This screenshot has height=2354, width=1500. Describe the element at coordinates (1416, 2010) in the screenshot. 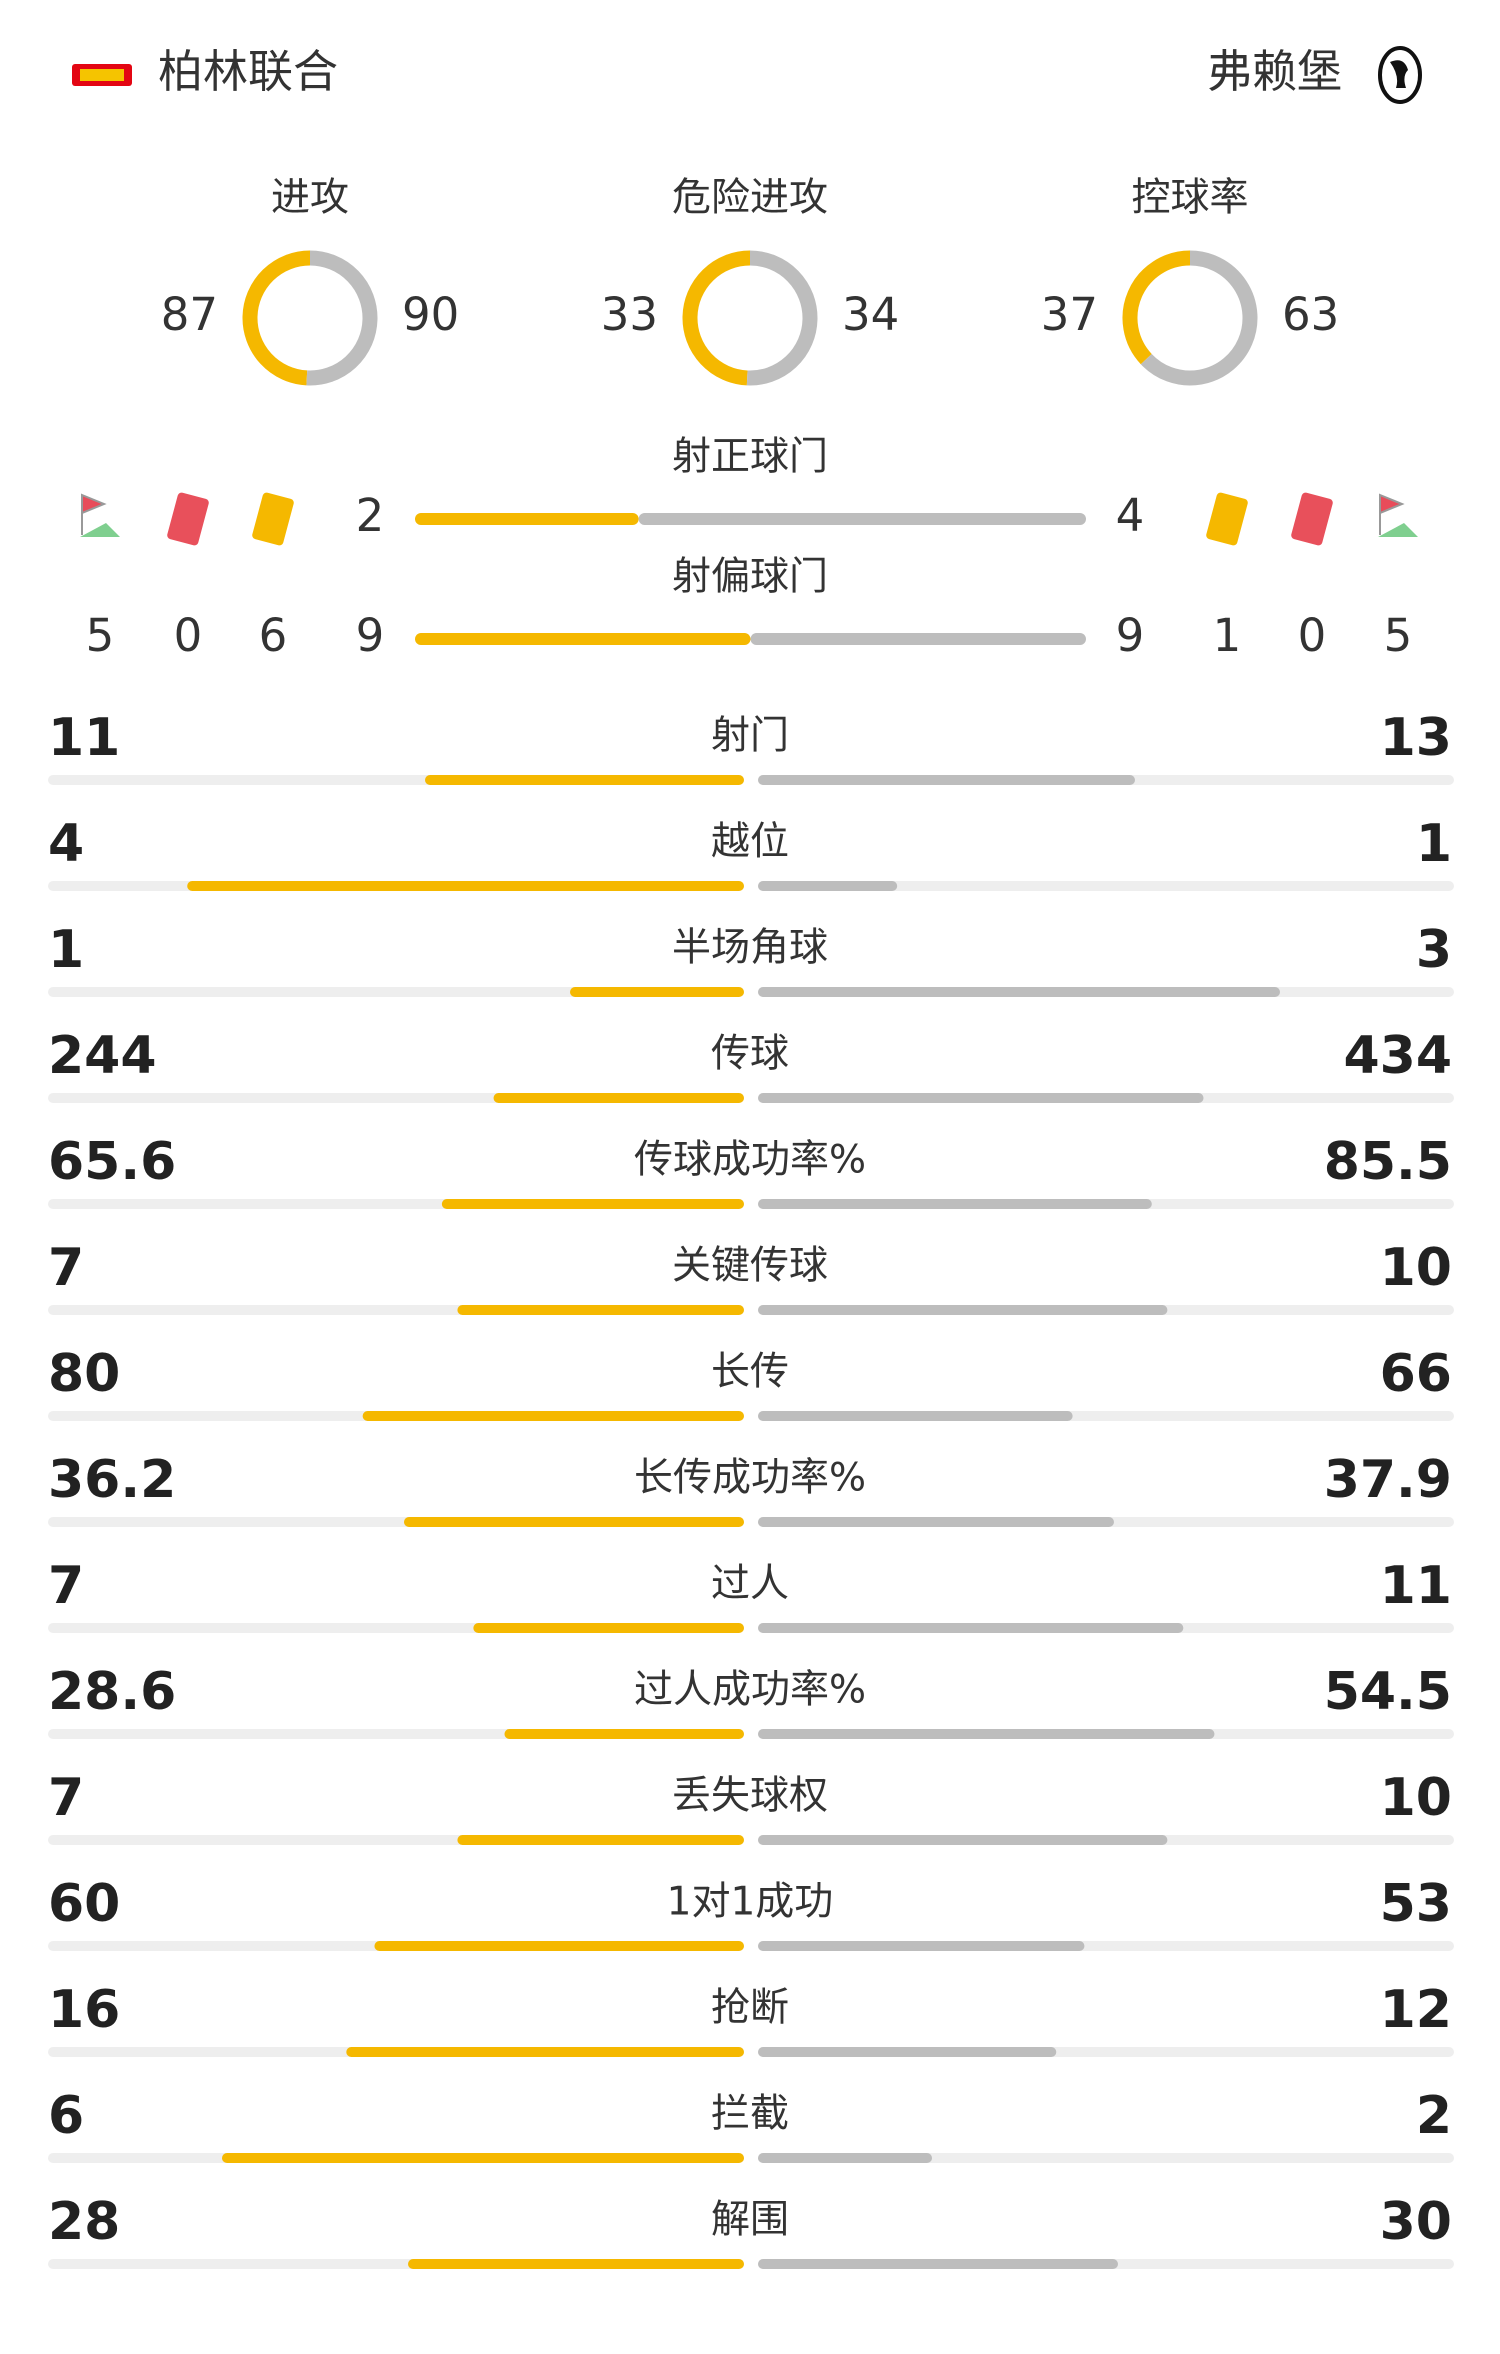

I see `away-value: 12` at that location.